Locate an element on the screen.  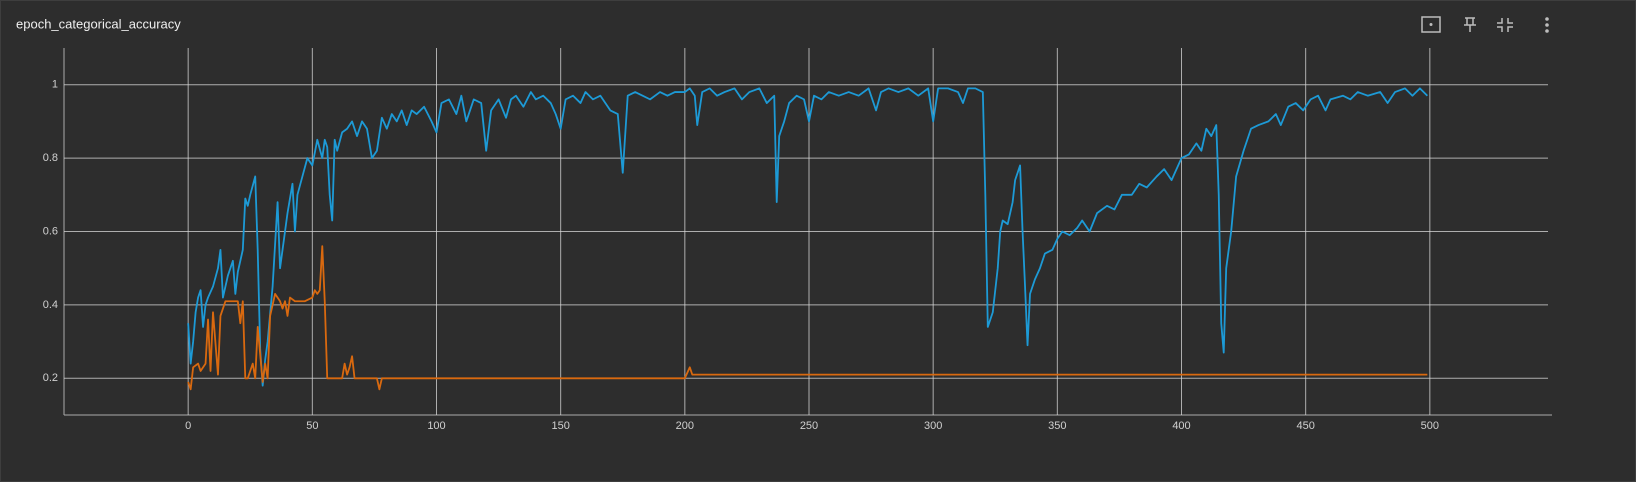
y-tick-label: 1 is located at coordinates (55, 85).